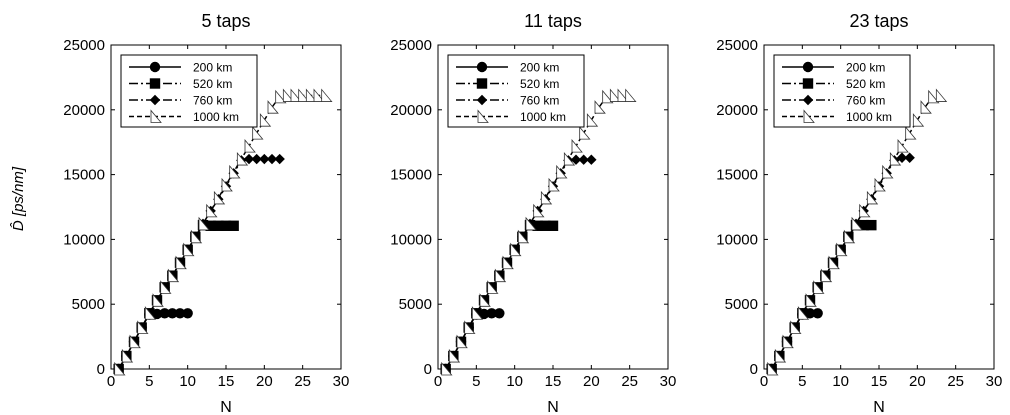 The image size is (1010, 415). Describe the element at coordinates (18, 198) in the screenshot. I see `y-axis-label: D̂ [ps/nm]` at that location.